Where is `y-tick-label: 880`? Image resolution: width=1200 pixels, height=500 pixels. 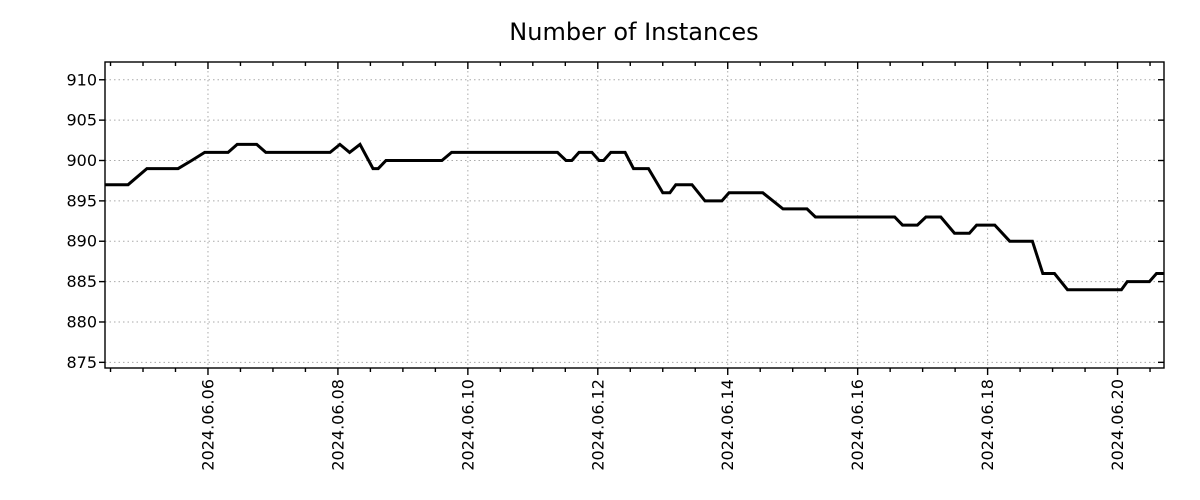
y-tick-label: 880 is located at coordinates (81, 321).